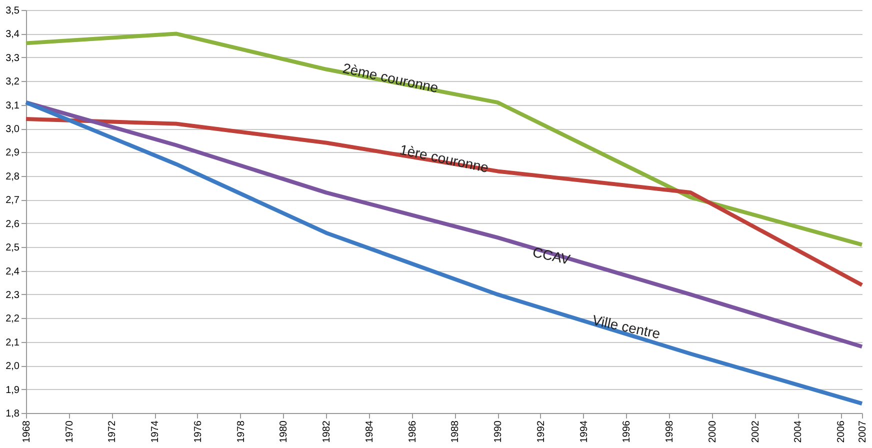 The width and height of the screenshot is (872, 448). Describe the element at coordinates (412, 431) in the screenshot. I see `x-tick-label: 1986` at that location.